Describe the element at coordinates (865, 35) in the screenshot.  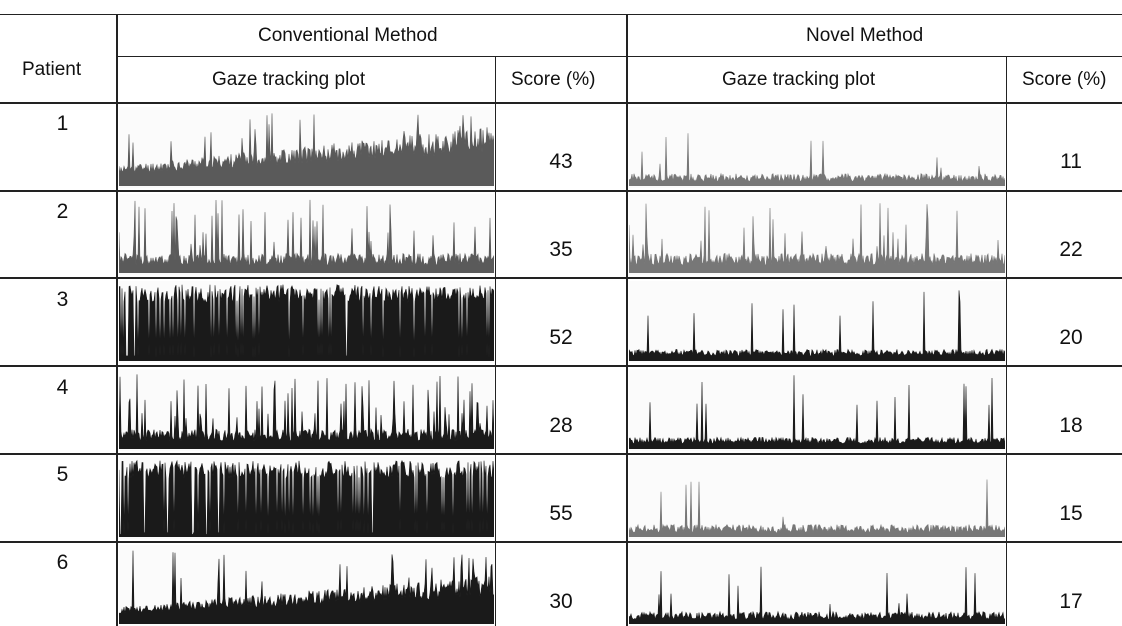
I see `novel-method-header: Novel Method` at that location.